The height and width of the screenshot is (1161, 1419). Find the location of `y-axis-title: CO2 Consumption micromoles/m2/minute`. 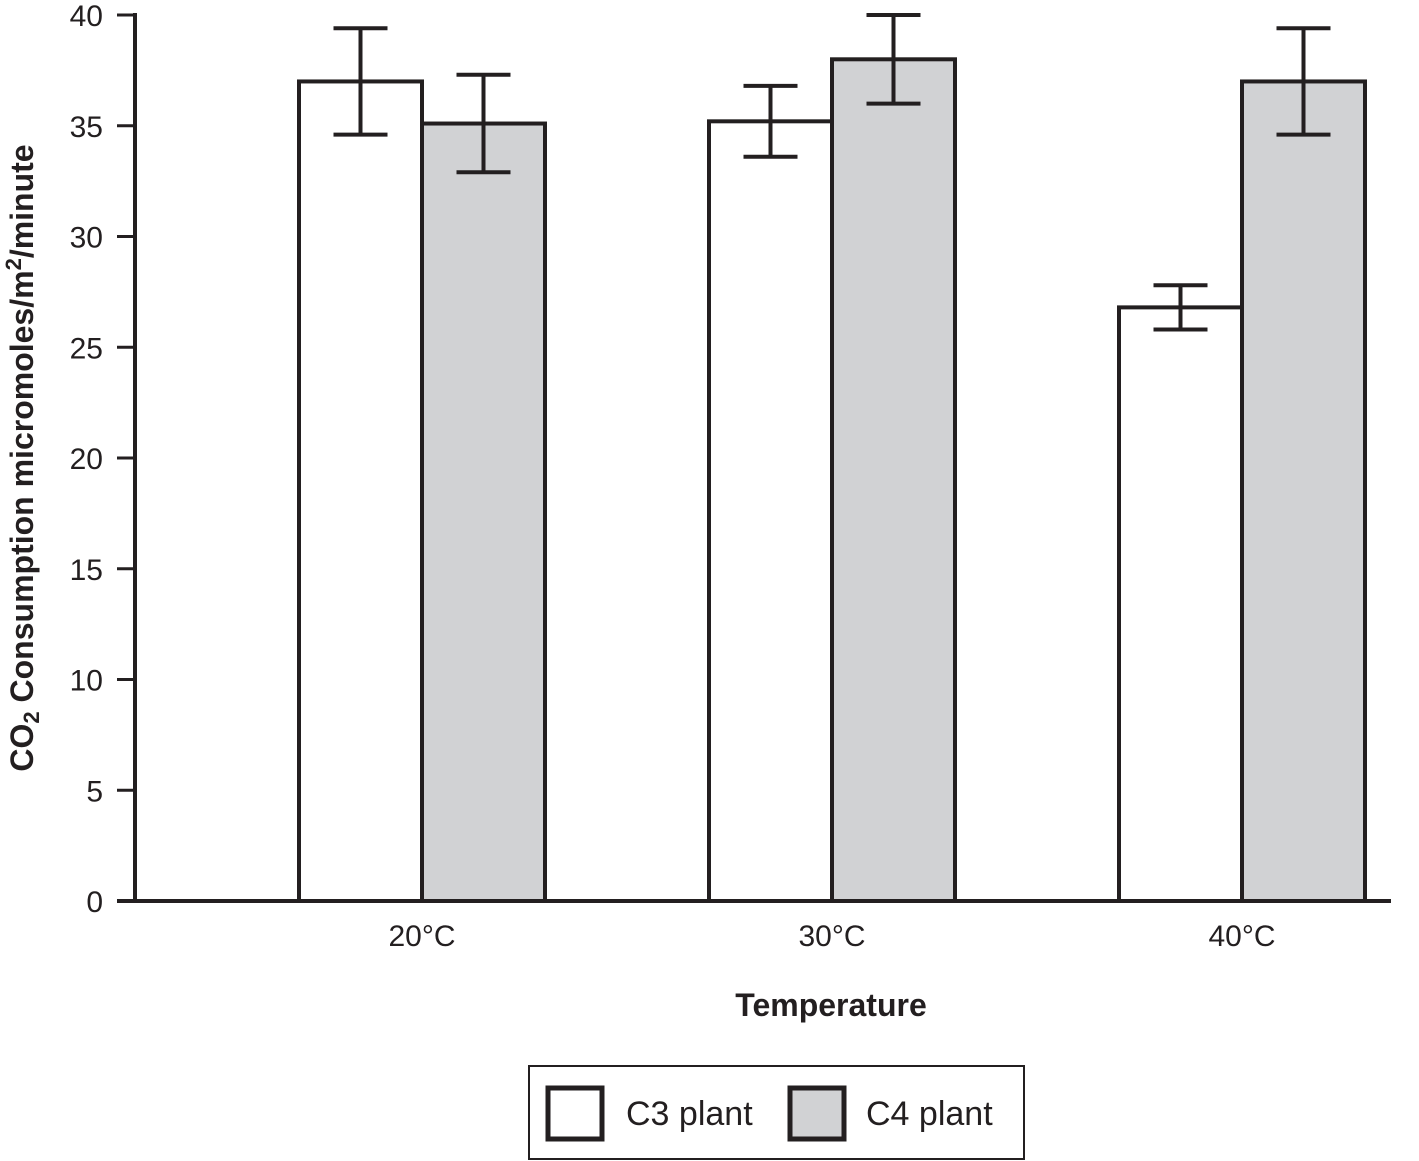

y-axis-title: CO2 Consumption micromoles/m2/minute is located at coordinates (22, 457).